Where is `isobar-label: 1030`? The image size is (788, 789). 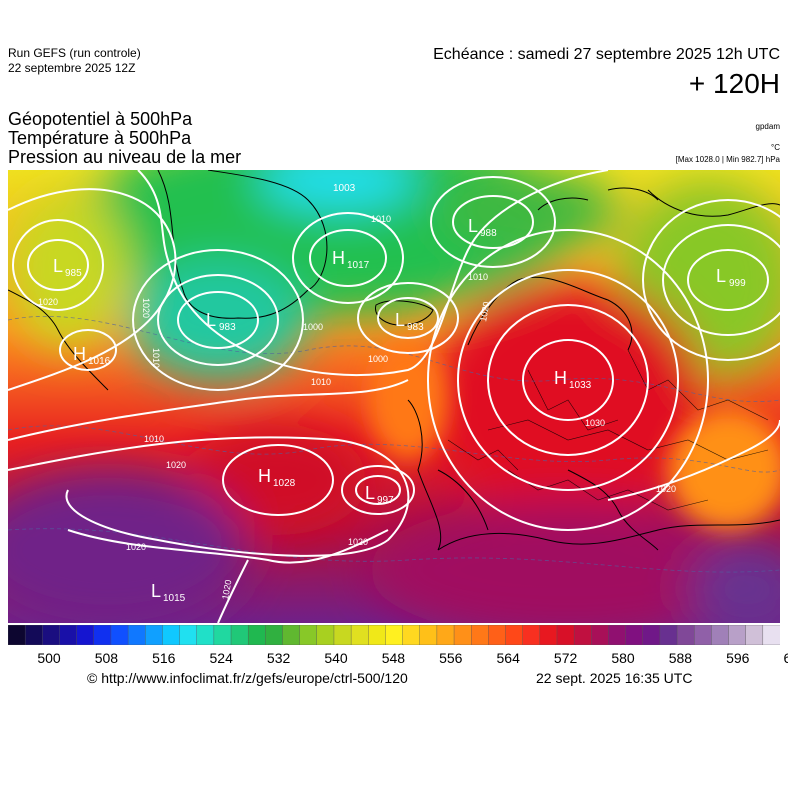
isobar-label: 1030 is located at coordinates (595, 423).